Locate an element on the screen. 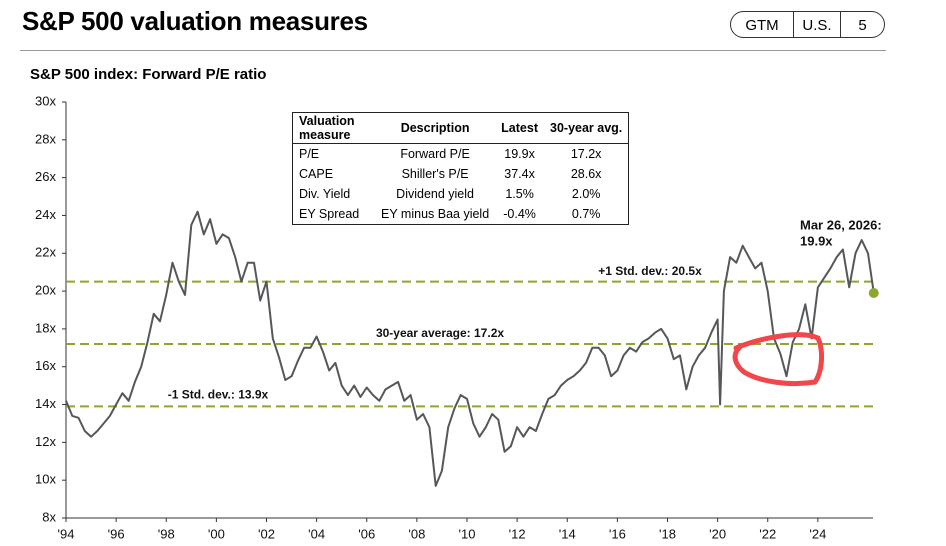 The height and width of the screenshot is (546, 946). chart-subtitle: S&P 500 index: Forward P/E ratio is located at coordinates (148, 74).